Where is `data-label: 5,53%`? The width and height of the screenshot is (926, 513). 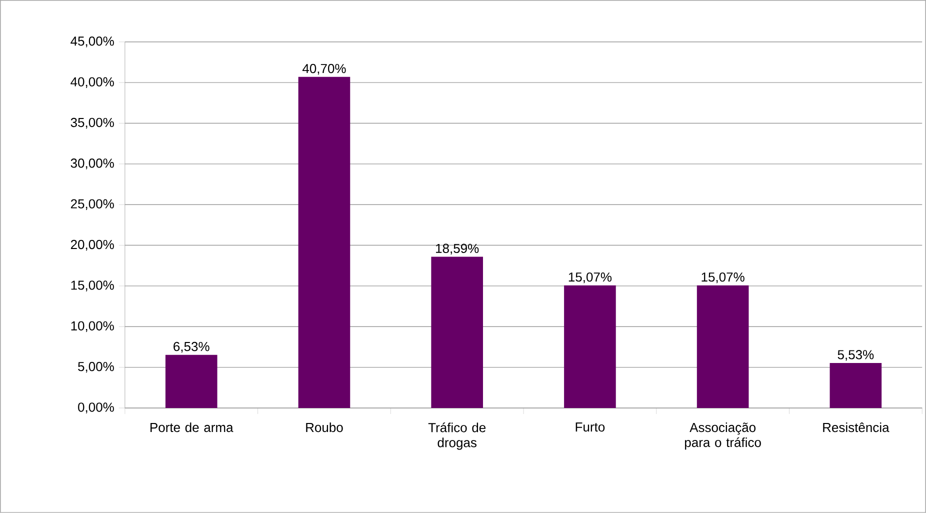 data-label: 5,53% is located at coordinates (856, 355).